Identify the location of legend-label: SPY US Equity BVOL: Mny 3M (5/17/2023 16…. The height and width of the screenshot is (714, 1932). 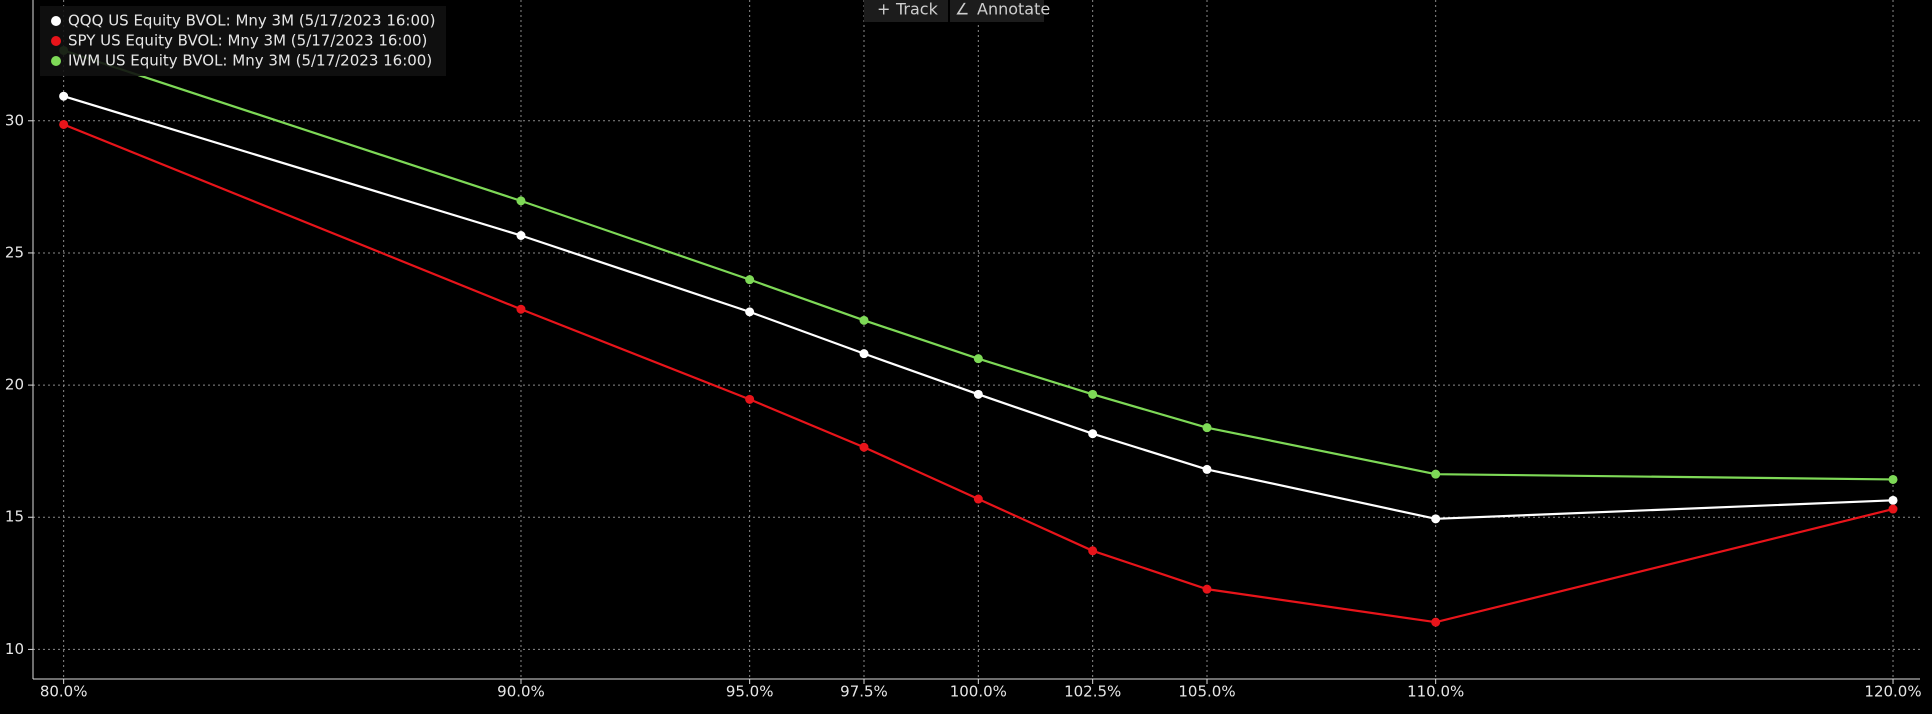
(247, 41).